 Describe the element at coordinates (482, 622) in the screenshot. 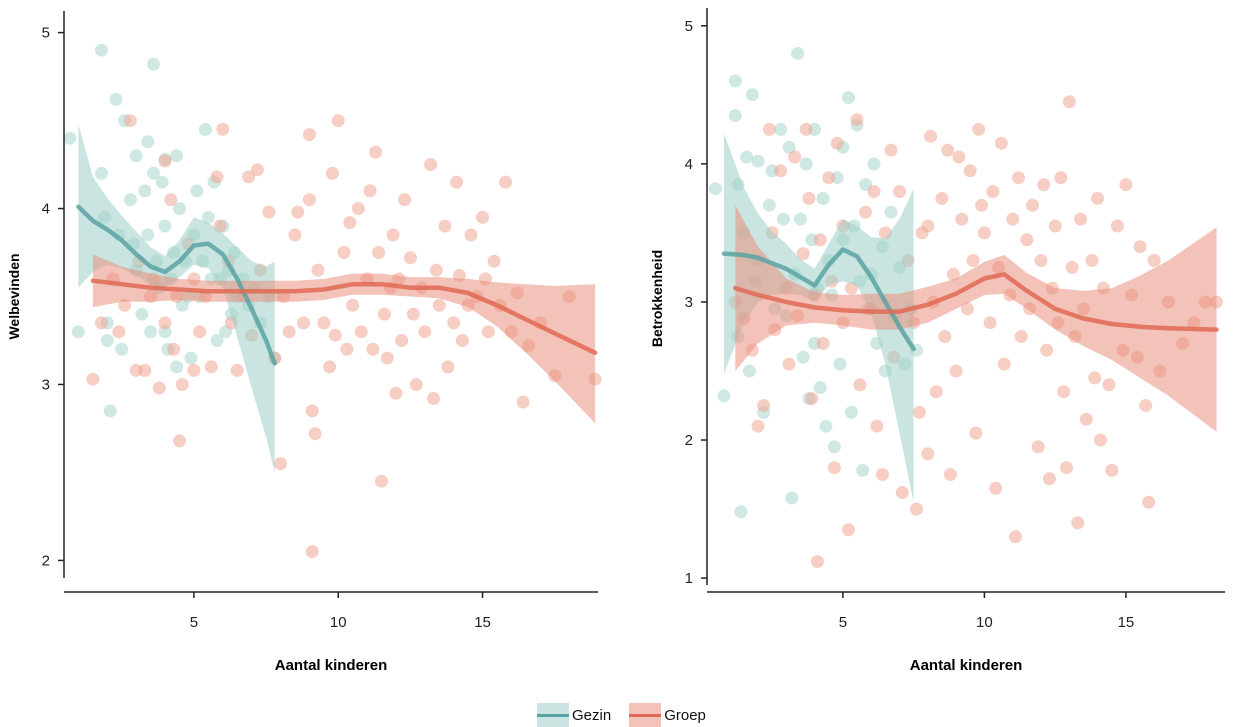

I see `x-tick-label: 15` at that location.